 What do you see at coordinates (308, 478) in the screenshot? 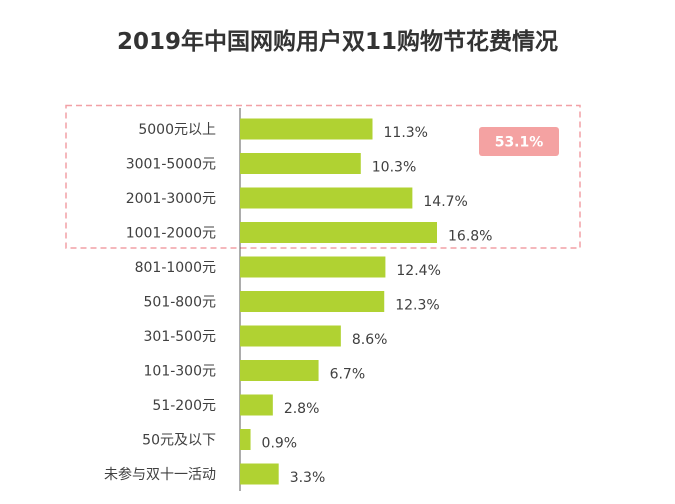
I see `value-label-10: 3.3%` at bounding box center [308, 478].